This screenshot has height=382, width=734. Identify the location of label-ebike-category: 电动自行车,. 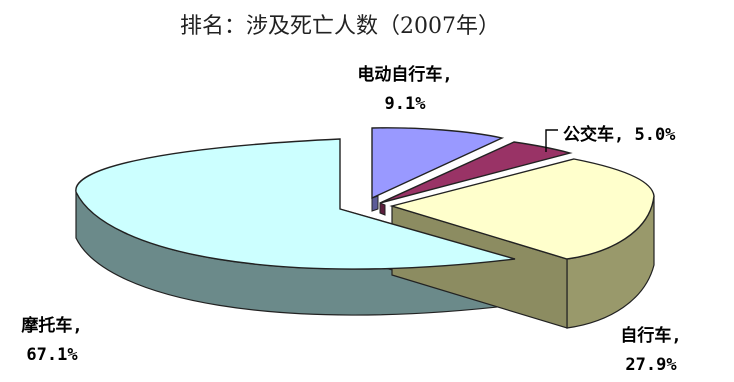
(404, 74).